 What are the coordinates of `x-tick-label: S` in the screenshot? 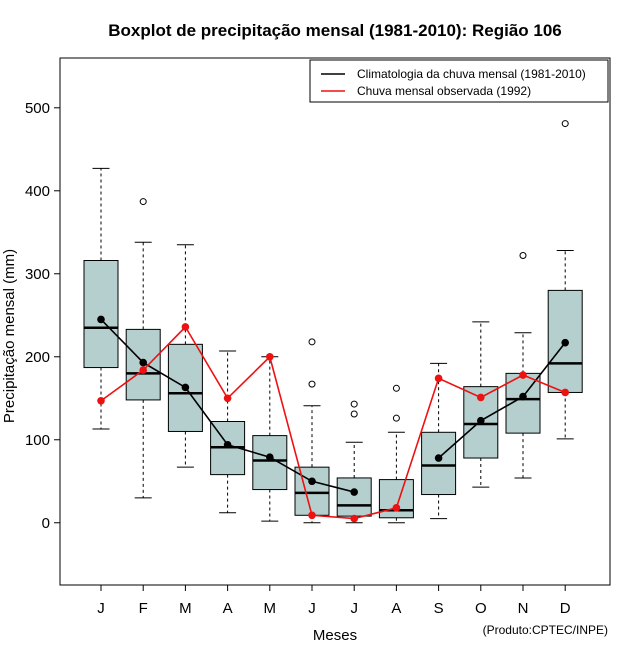 It's located at (439, 608).